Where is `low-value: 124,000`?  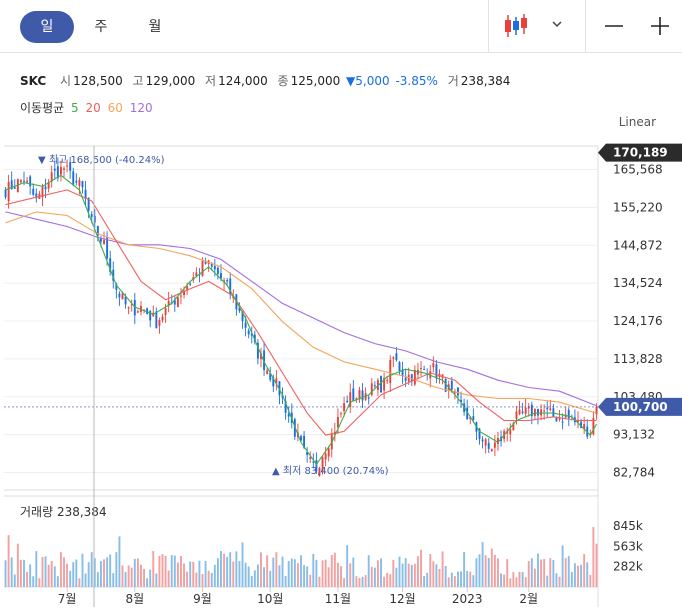 low-value: 124,000 is located at coordinates (243, 81).